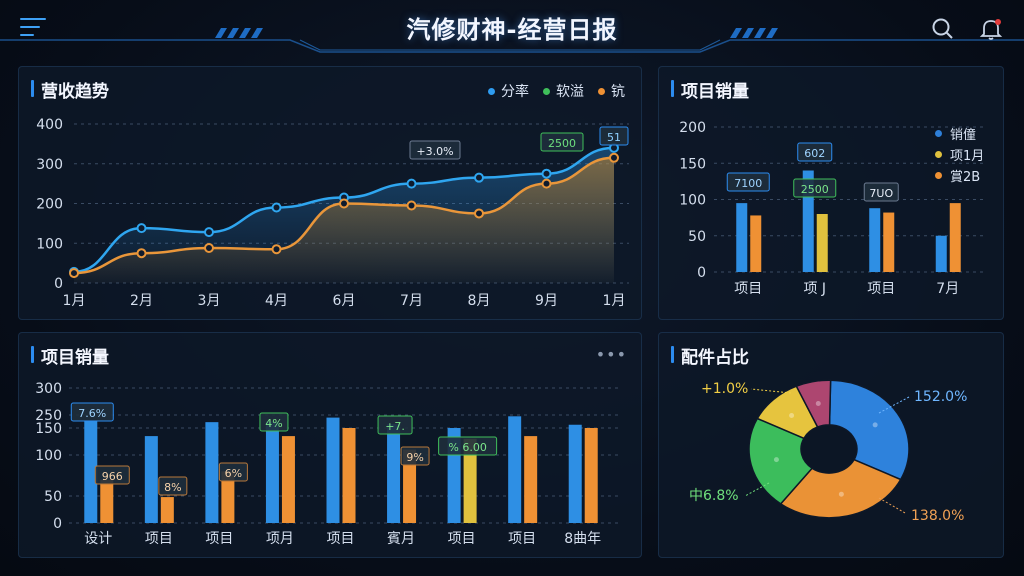 The width and height of the screenshot is (1024, 576). Describe the element at coordinates (965, 177) in the screenshot. I see `legend-label: 賞2B` at that location.